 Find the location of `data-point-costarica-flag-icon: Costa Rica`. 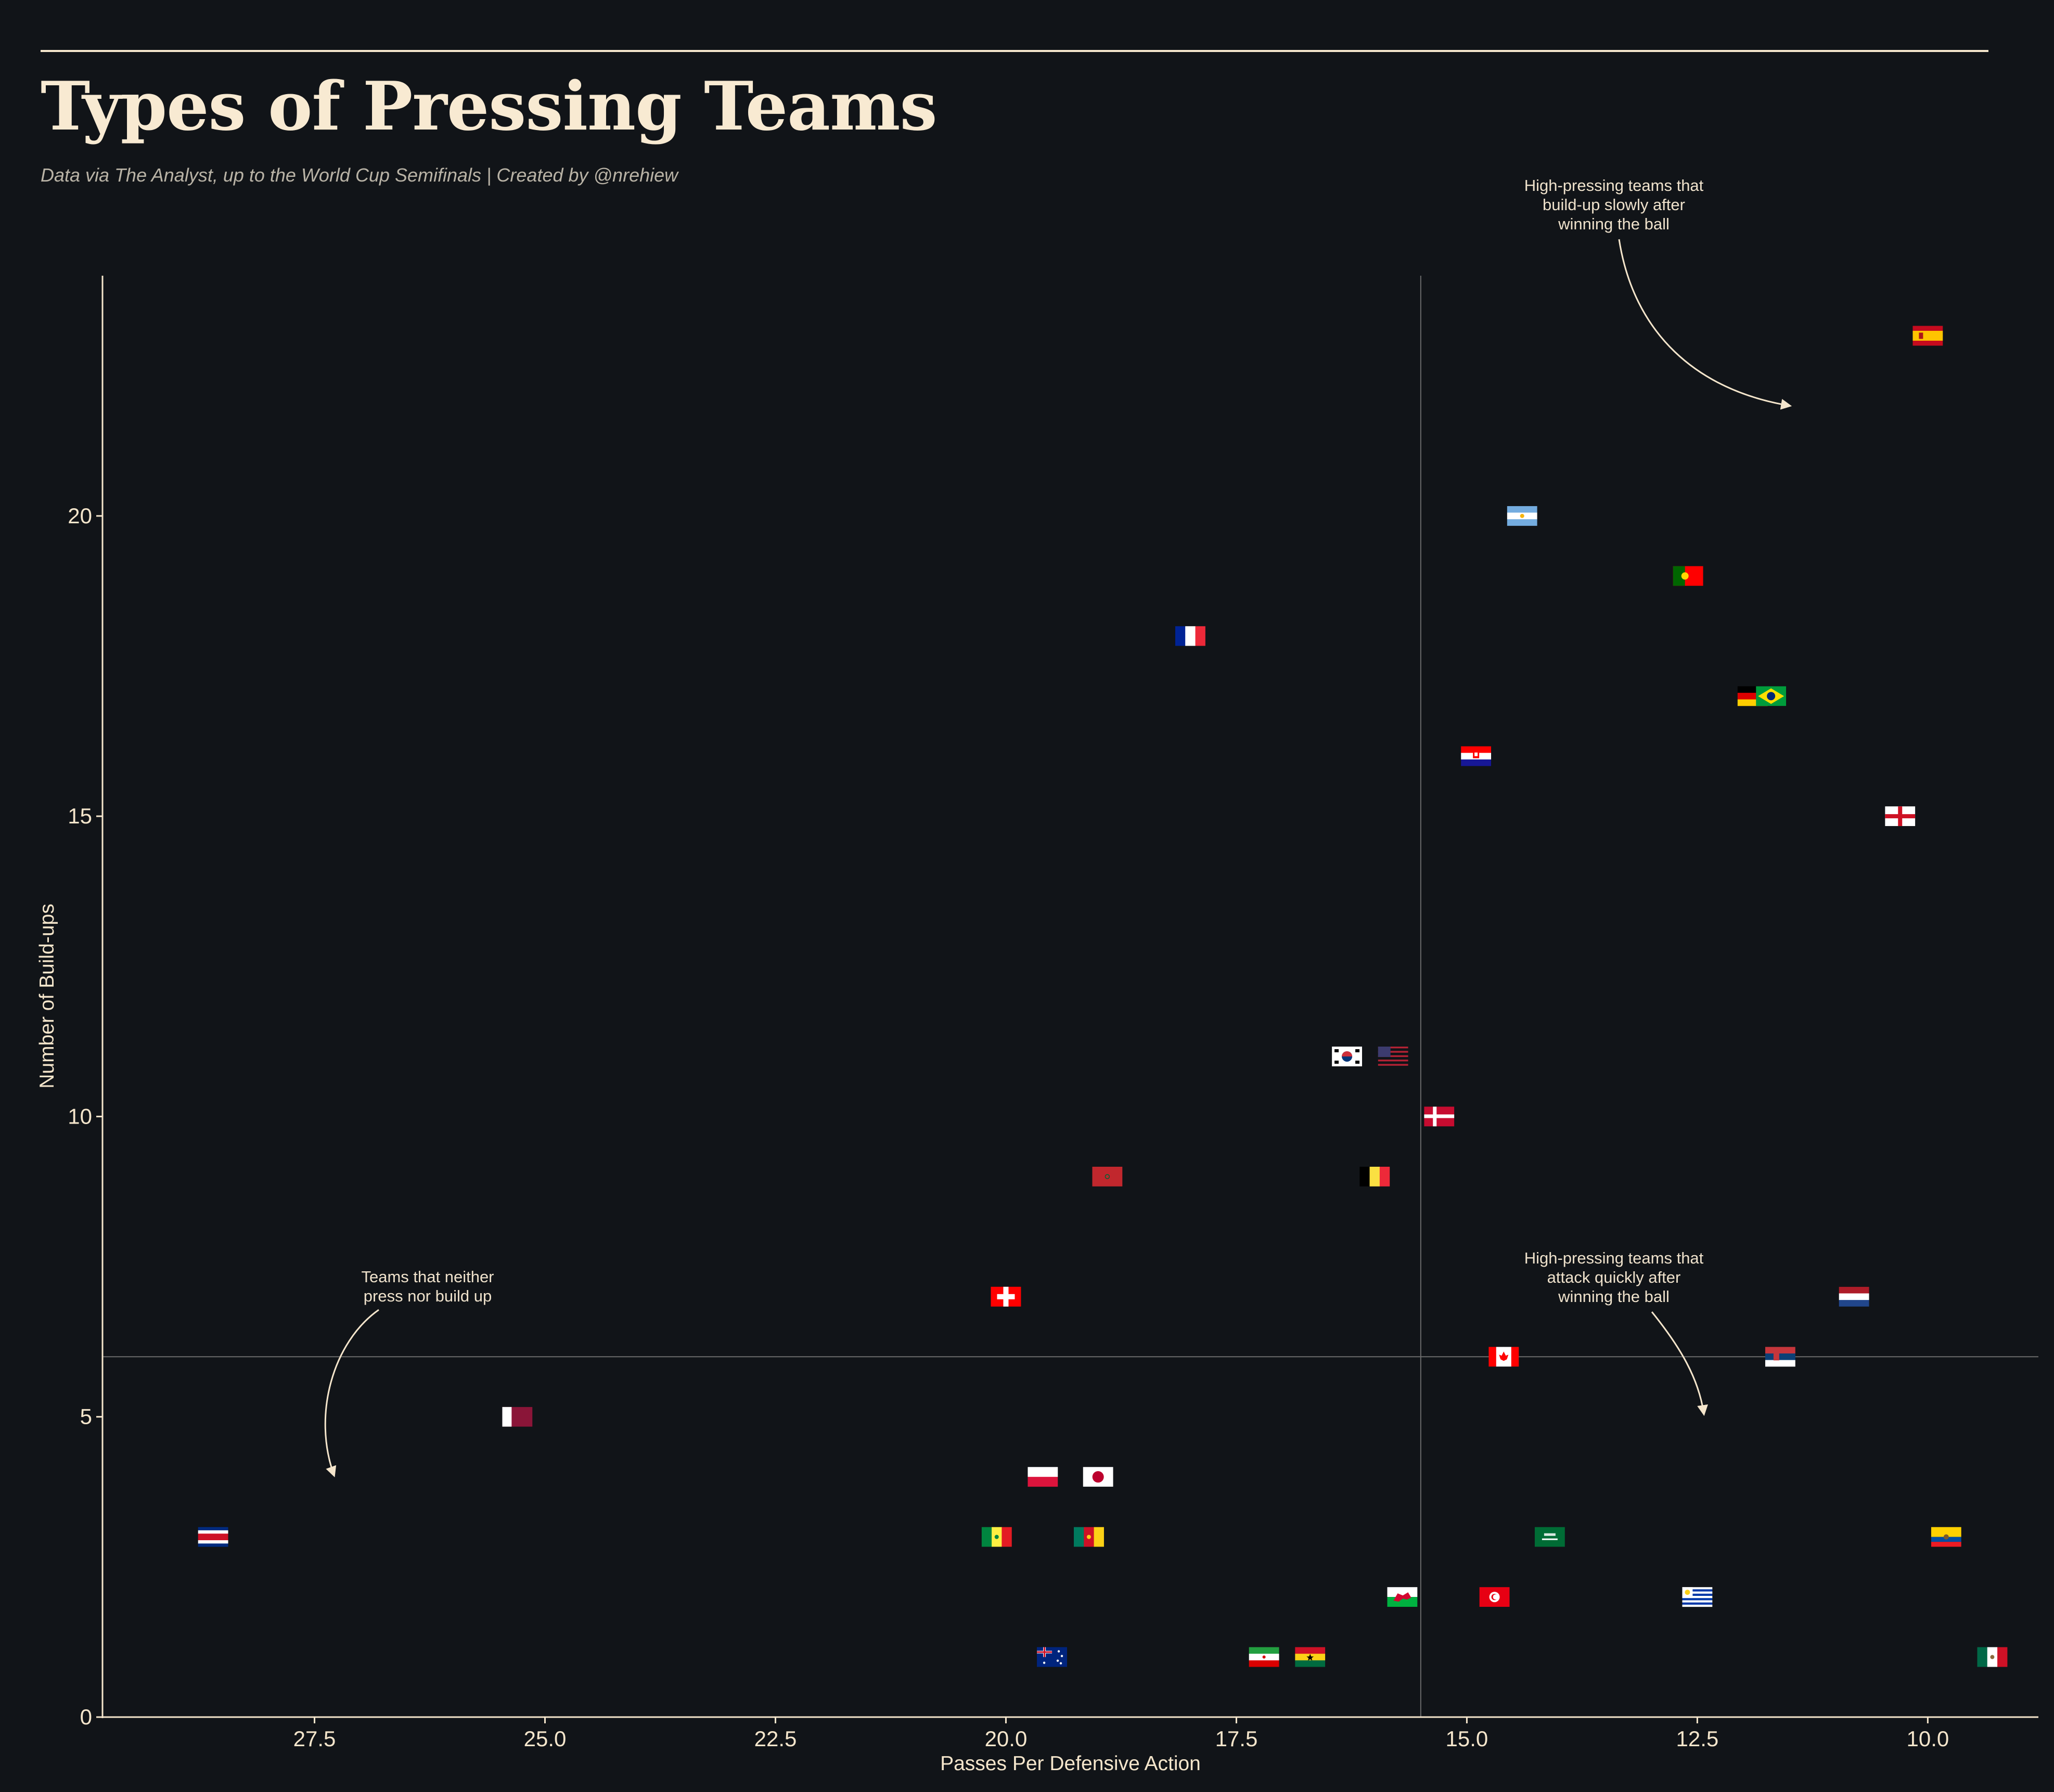

data-point-costarica-flag-icon: Costa Rica is located at coordinates (213, 1537).